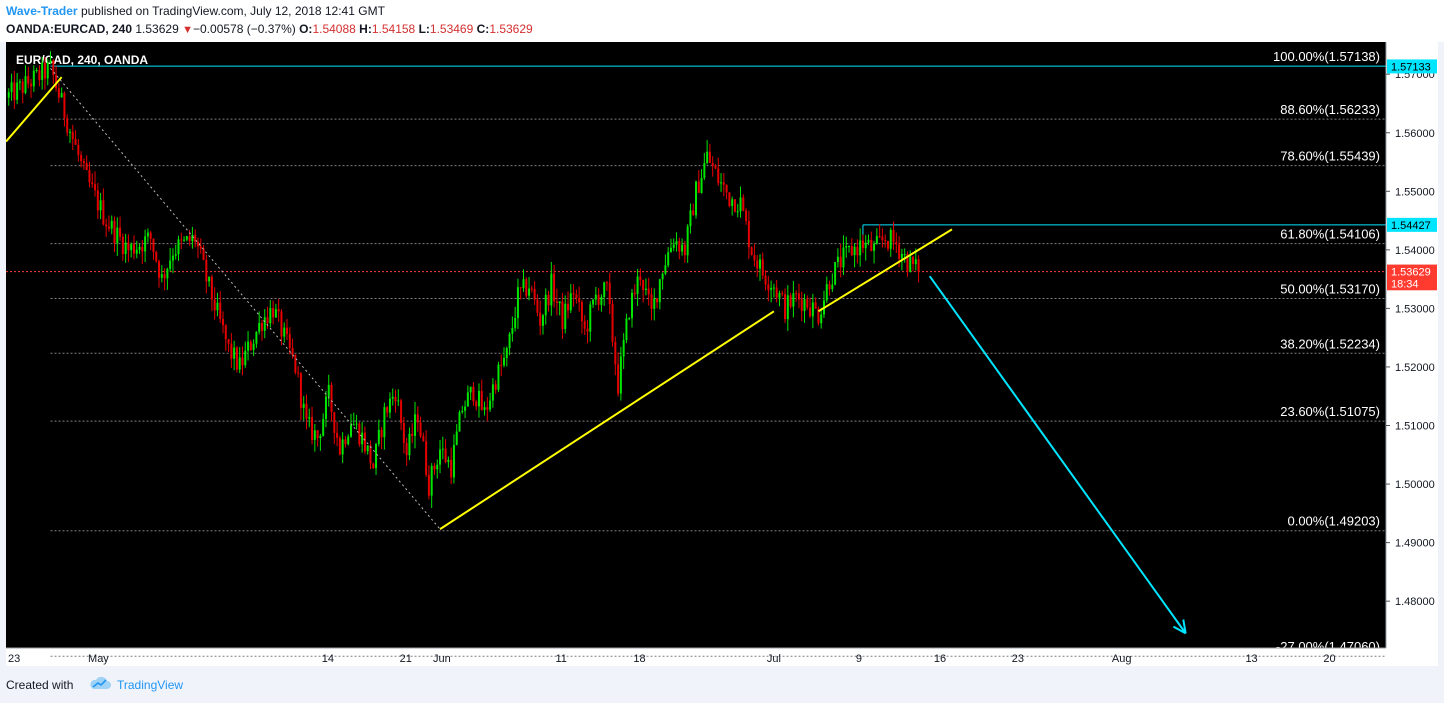 The image size is (1444, 703). What do you see at coordinates (1330, 343) in the screenshot?
I see `fib-level-label: 38.20%(1.52234)` at bounding box center [1330, 343].